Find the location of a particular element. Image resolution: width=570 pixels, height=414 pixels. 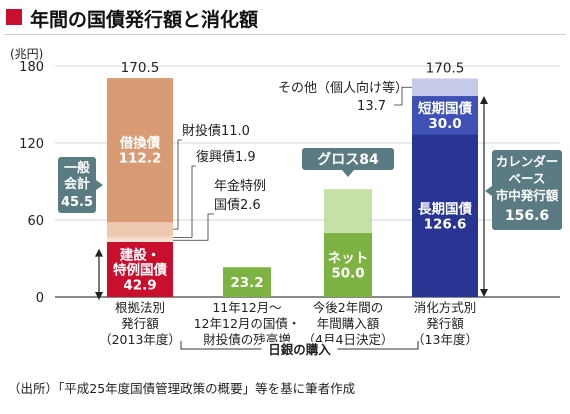

chart-header: 年間の国債発行額と消化額 is located at coordinates (285, 19).